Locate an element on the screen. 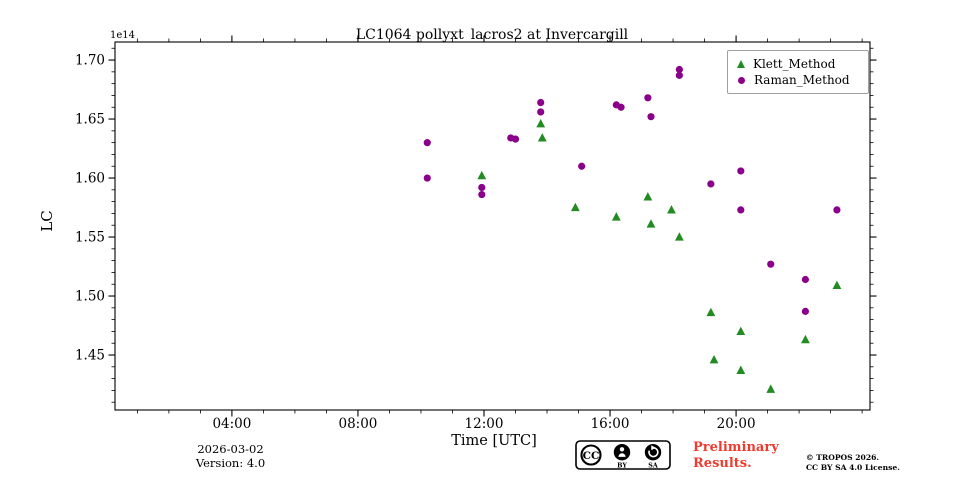 This screenshot has width=960, height=480. x-tick-label: 04:00 is located at coordinates (231, 424).